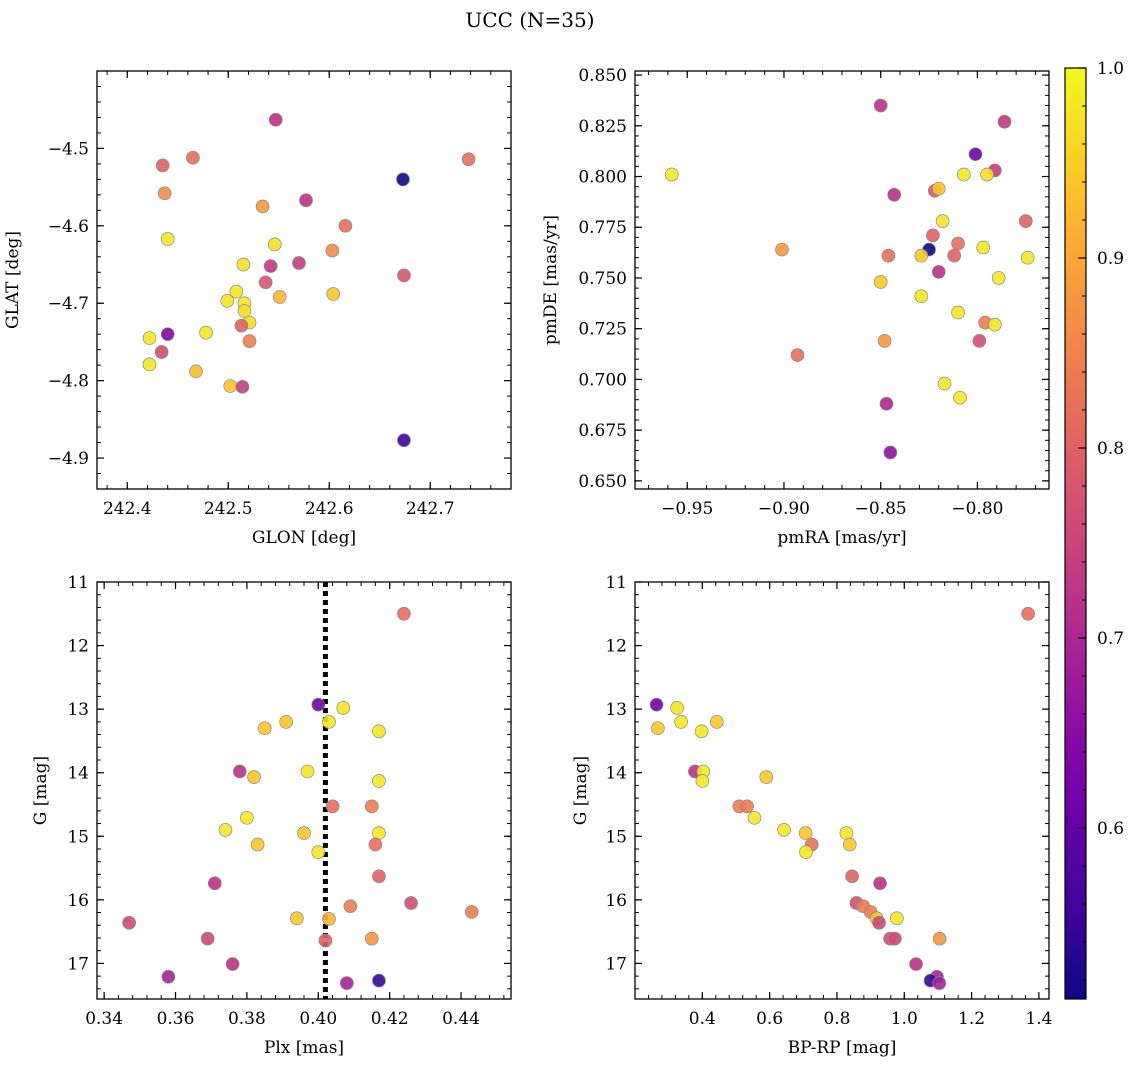 This screenshot has width=1136, height=1067. I want to click on y-tick-label: 14, so click(78, 774).